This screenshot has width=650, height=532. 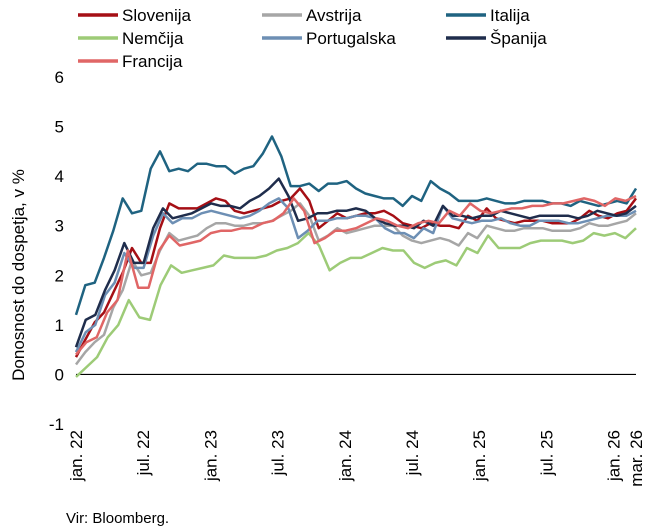 I want to click on y-tick-label: 0, so click(x=59, y=374).